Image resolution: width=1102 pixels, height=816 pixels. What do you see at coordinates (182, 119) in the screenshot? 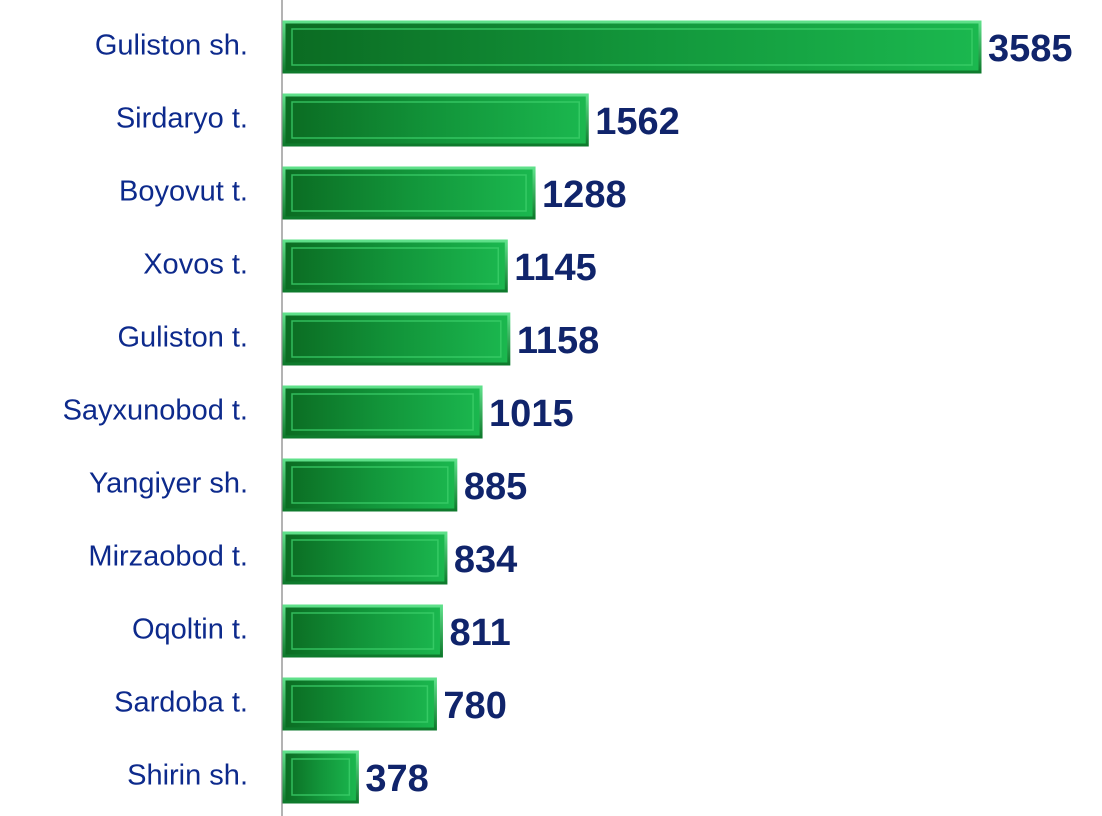
I see `category-label: Sirdaryo t.` at bounding box center [182, 119].